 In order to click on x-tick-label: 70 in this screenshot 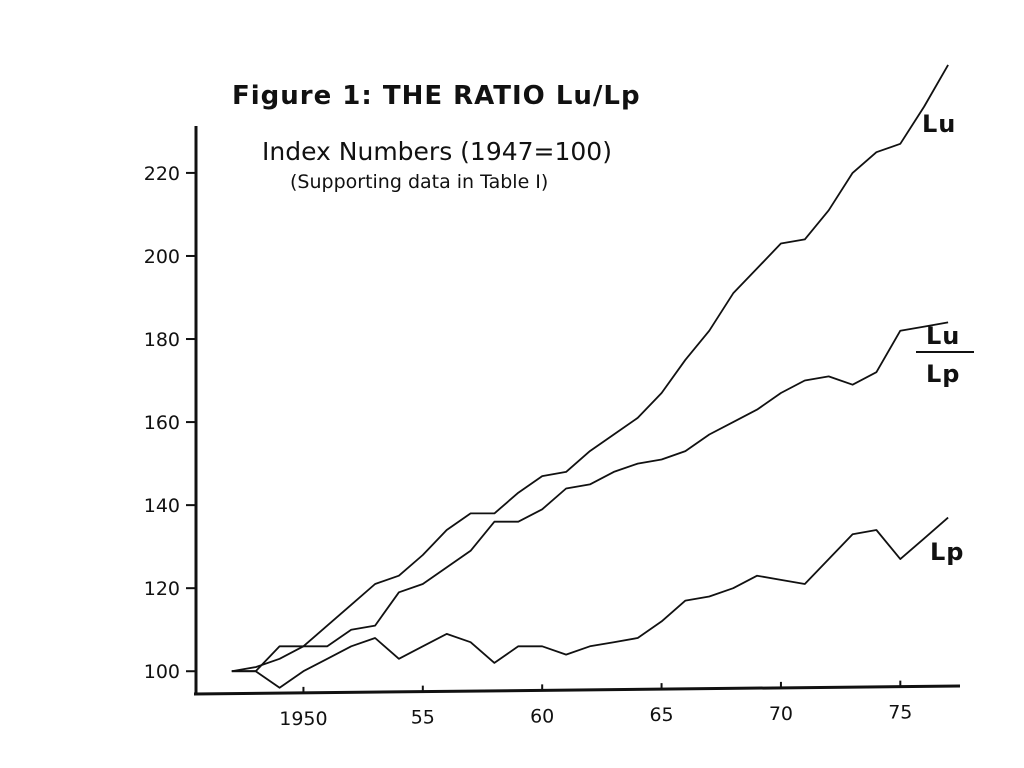, I will do `click(781, 714)`.